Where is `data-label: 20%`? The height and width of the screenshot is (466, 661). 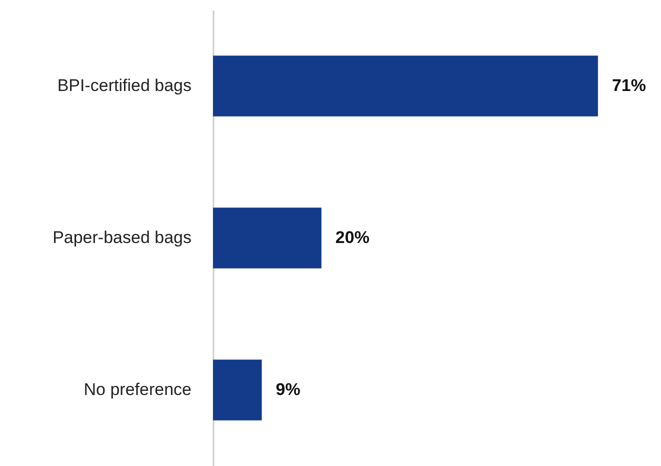
data-label: 20% is located at coordinates (352, 237).